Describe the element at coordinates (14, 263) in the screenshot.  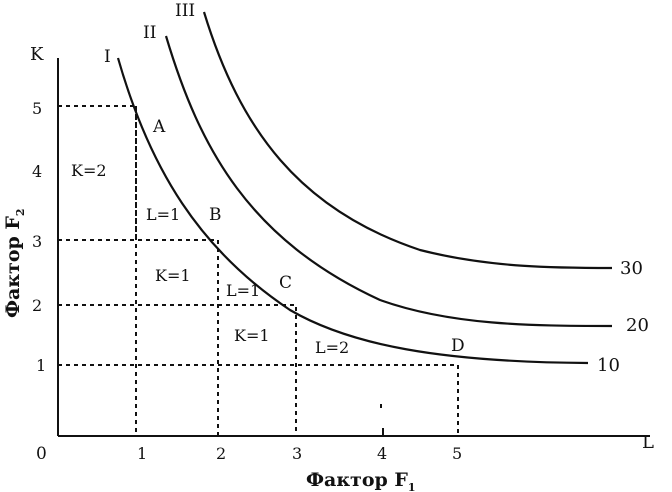
I see `y-axis-title: Фактор F2` at that location.